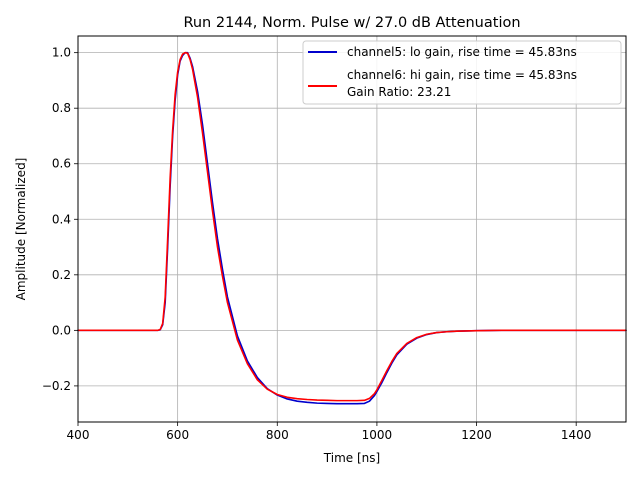 The width and height of the screenshot is (640, 480). What do you see at coordinates (351, 458) in the screenshot?
I see `x-axis-label: Time [ns]` at bounding box center [351, 458].